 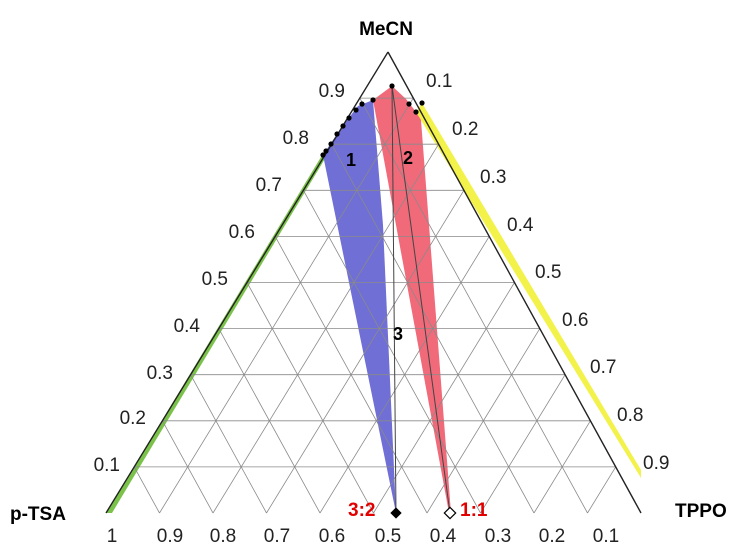 What do you see at coordinates (170, 536) in the screenshot?
I see `bottom-tick: 0.9` at bounding box center [170, 536].